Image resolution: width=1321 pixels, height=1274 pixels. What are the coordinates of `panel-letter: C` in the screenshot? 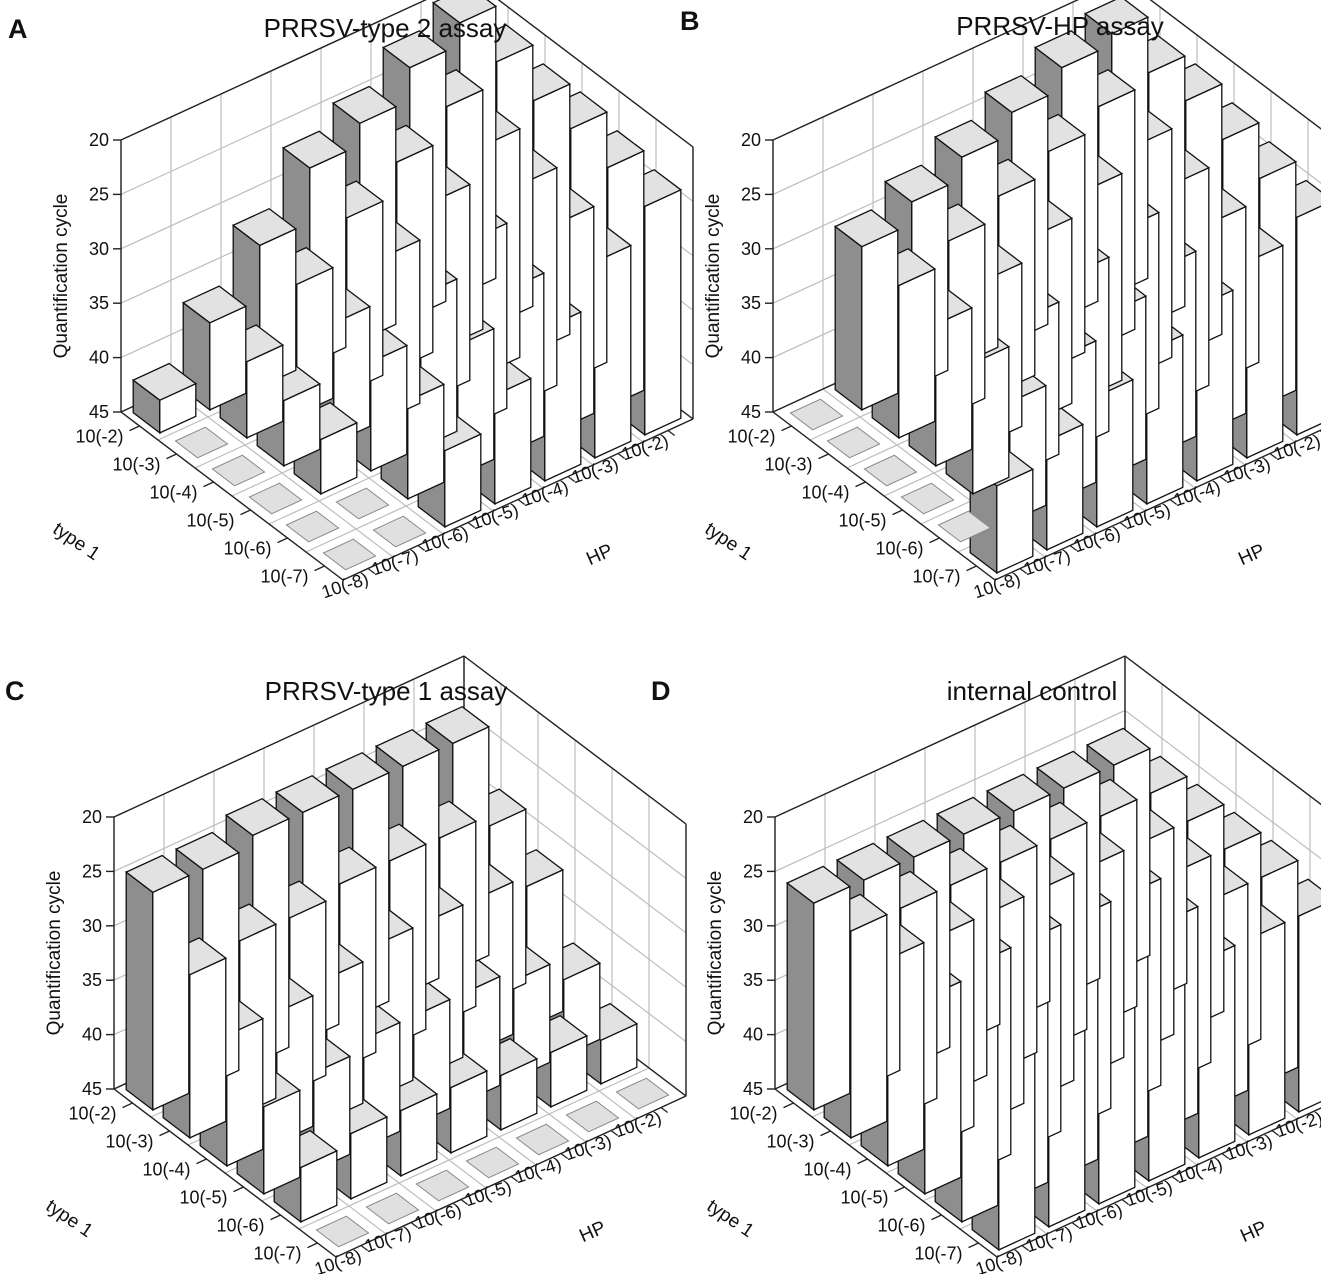 It's located at (15, 691).